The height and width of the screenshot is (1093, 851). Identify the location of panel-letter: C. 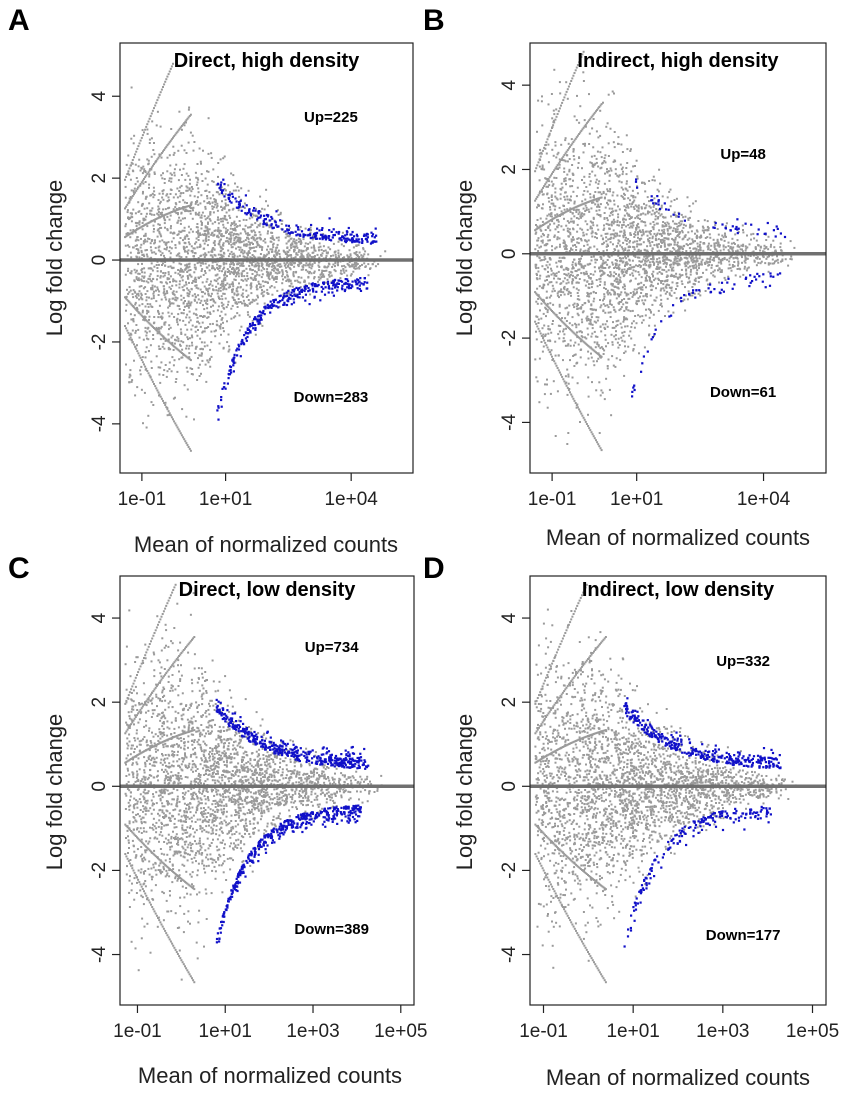
(19, 568).